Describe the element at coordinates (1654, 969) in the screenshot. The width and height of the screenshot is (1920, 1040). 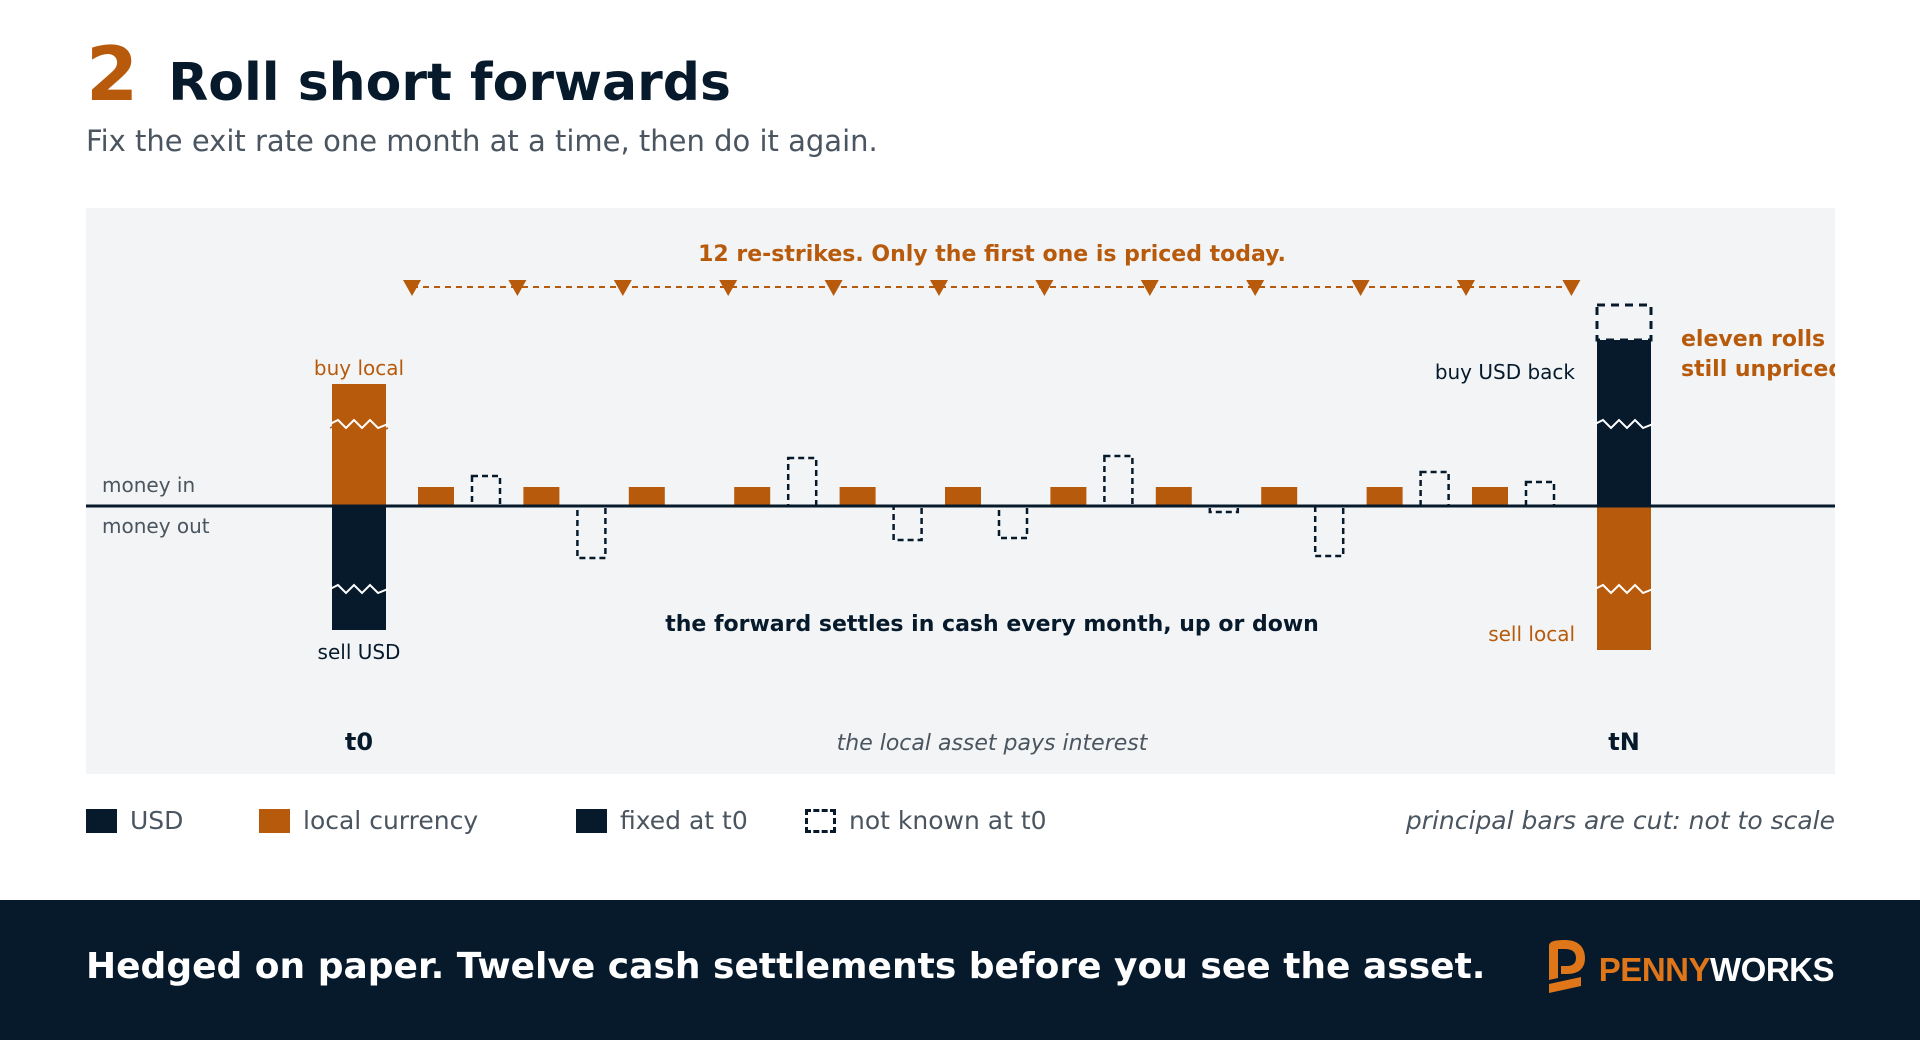
I see `logo-part1: PENNY` at that location.